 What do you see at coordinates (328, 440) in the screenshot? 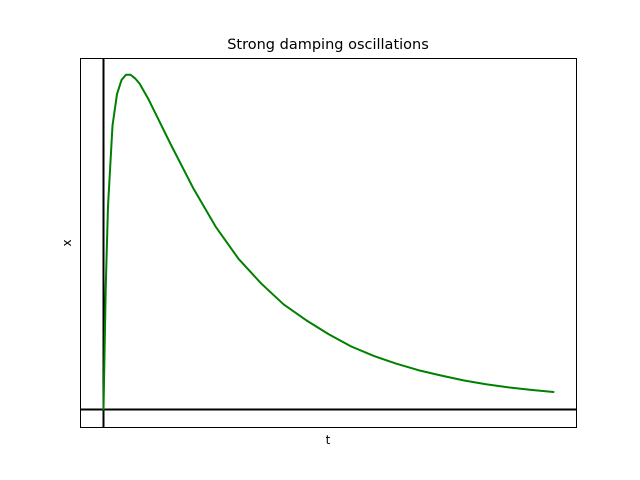
I see `x-axis-label: t` at bounding box center [328, 440].